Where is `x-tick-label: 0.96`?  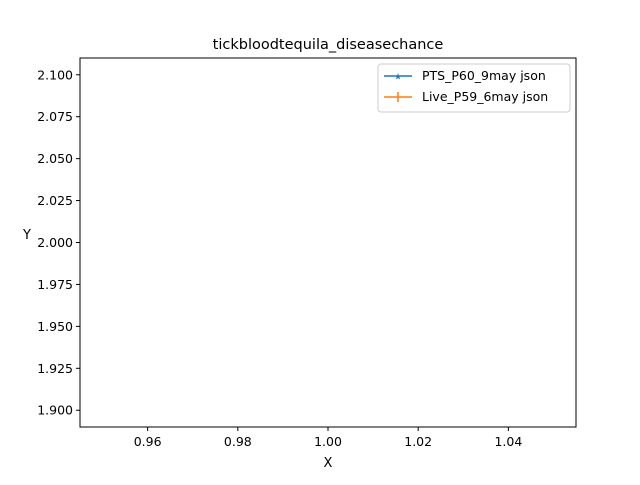 x-tick-label: 0.96 is located at coordinates (148, 441).